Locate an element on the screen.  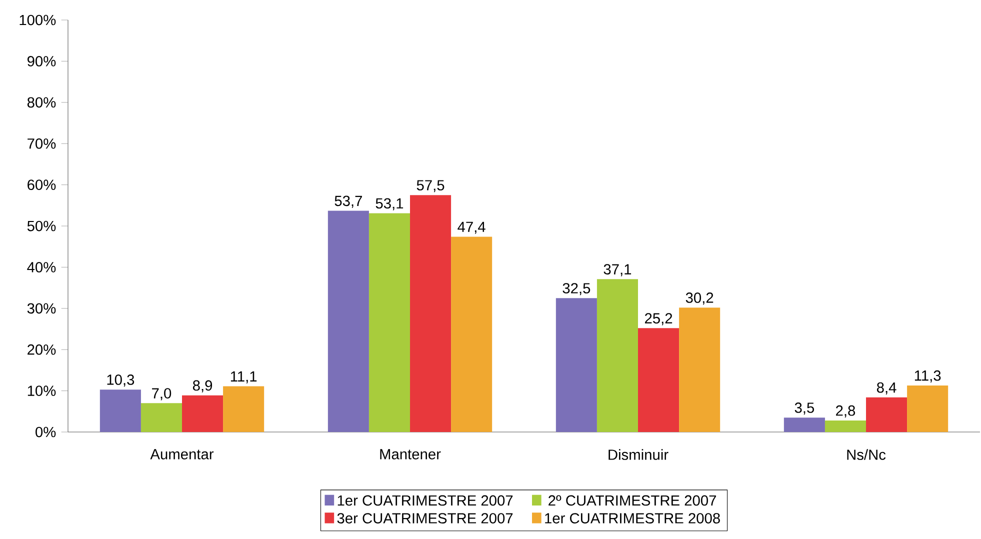
x-tick-label: Aumentar is located at coordinates (182, 454).